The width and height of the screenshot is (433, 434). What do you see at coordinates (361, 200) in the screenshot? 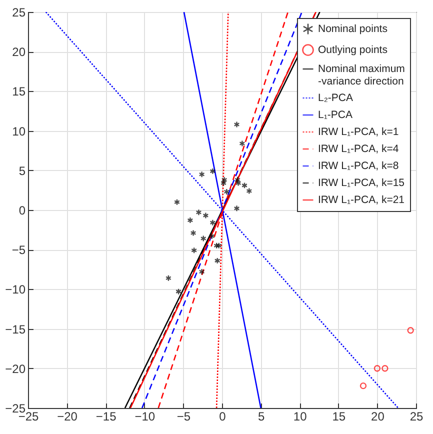
I see `legend-label: IRW L₁-PCA, k=21` at bounding box center [361, 200].